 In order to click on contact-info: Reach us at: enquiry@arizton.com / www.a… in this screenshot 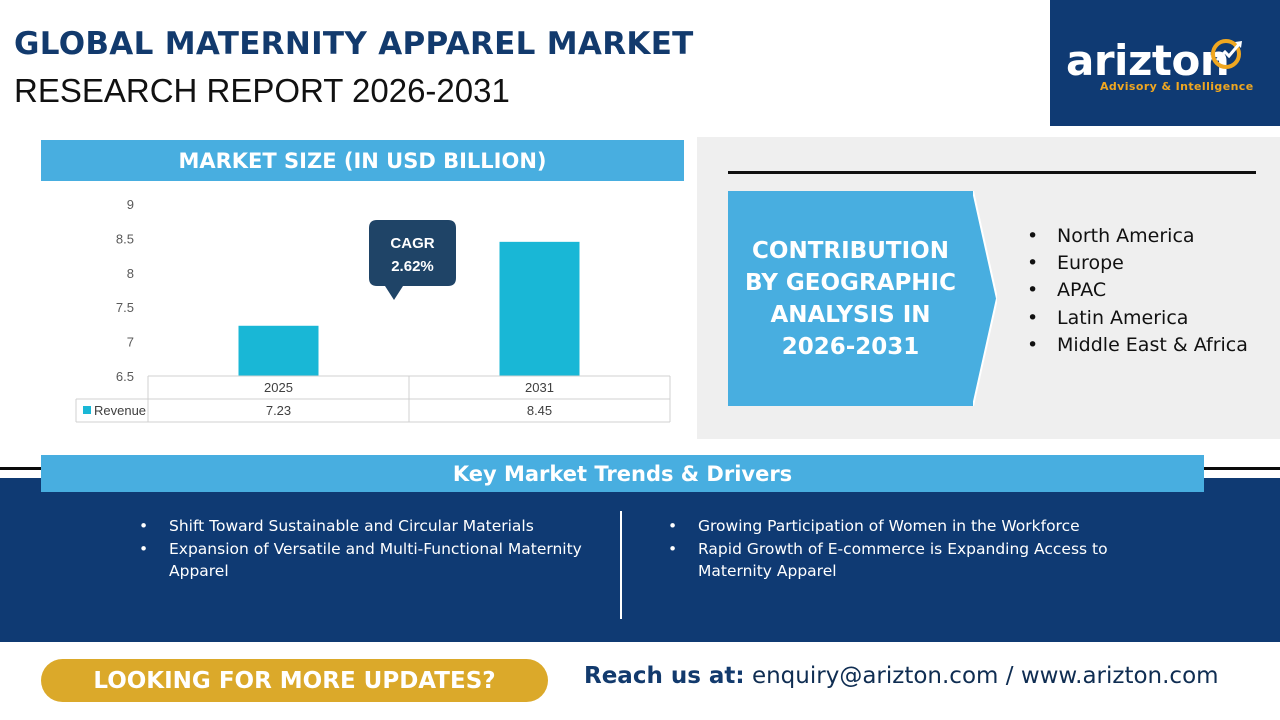, I will do `click(901, 676)`.